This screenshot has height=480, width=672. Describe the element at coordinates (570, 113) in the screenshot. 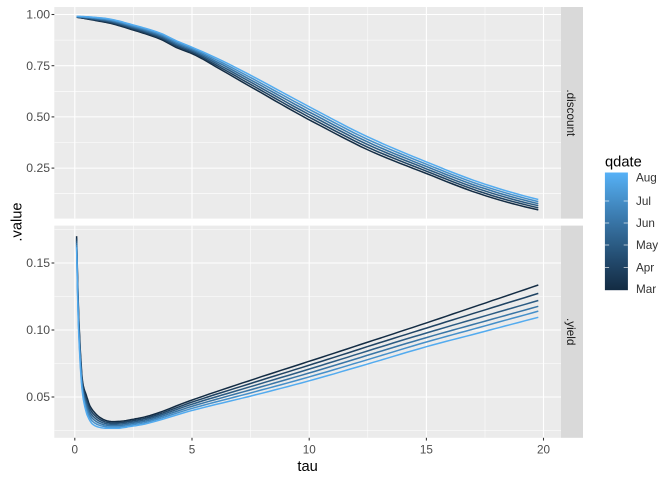

I see `svg-text: .discount` at that location.